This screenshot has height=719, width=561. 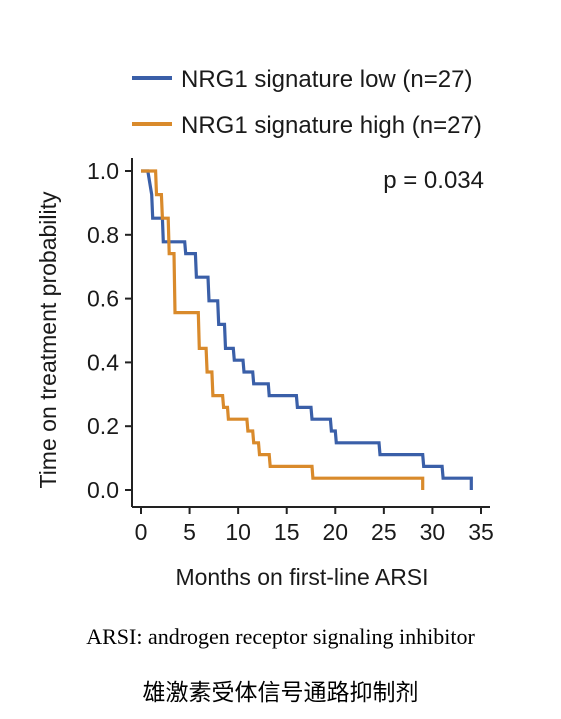 What do you see at coordinates (301, 577) in the screenshot?
I see `x-axis-label: Months on first-line ARSI` at bounding box center [301, 577].